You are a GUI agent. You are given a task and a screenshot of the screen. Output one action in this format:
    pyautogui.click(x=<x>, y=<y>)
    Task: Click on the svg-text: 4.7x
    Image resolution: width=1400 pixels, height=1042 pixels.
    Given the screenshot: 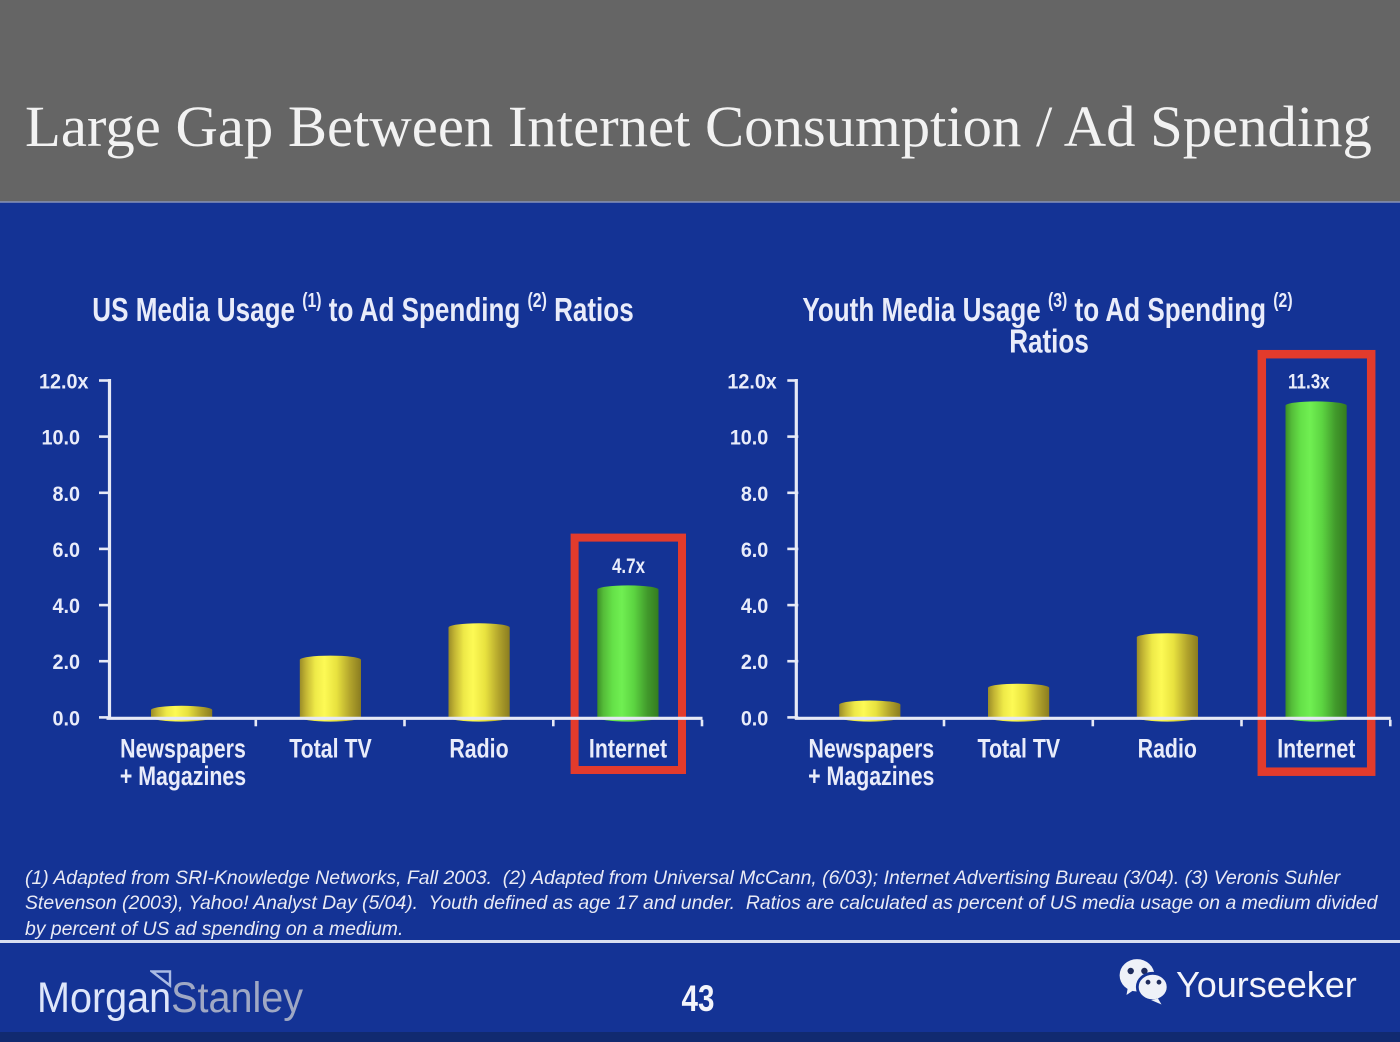 What is the action you would take?
    pyautogui.click(x=628, y=566)
    